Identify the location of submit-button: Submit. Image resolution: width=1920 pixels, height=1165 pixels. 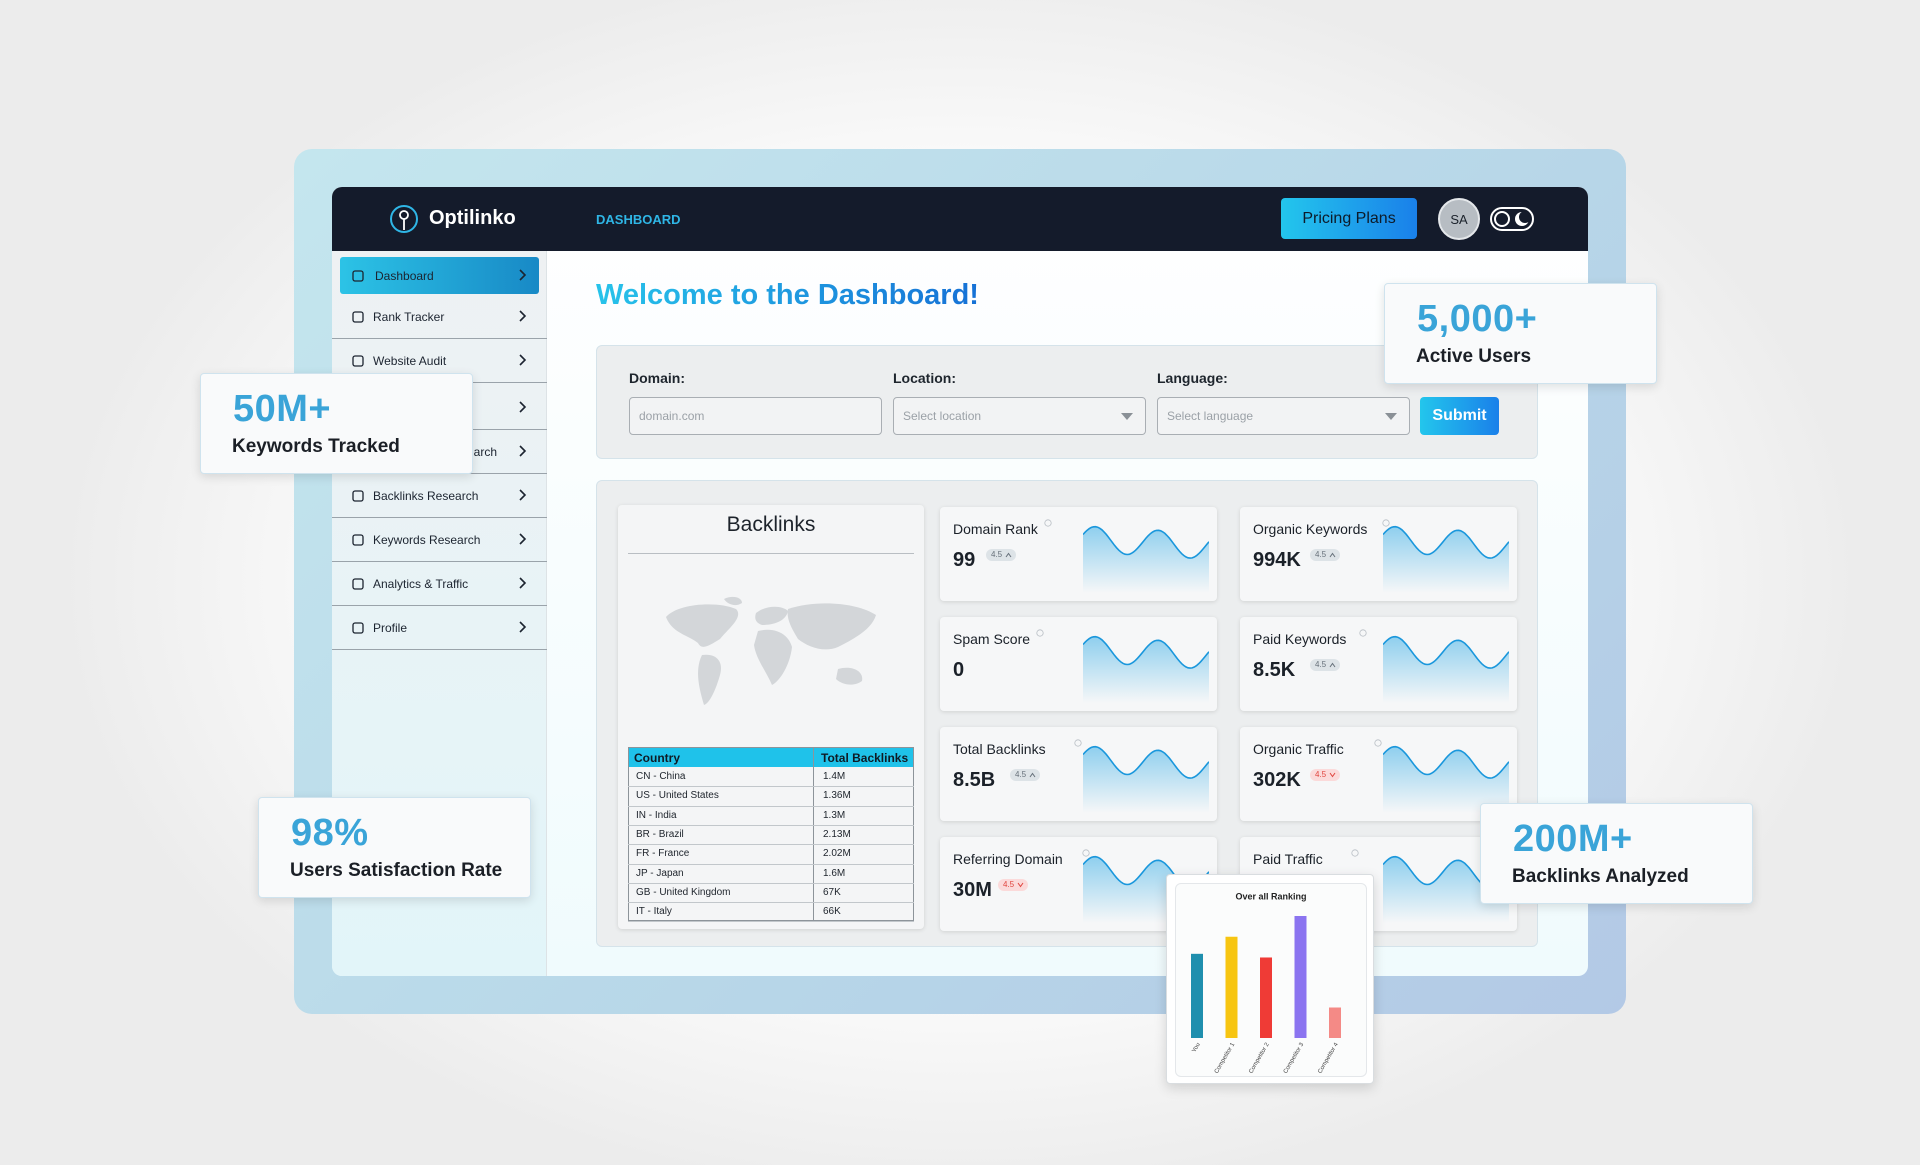
(1459, 416).